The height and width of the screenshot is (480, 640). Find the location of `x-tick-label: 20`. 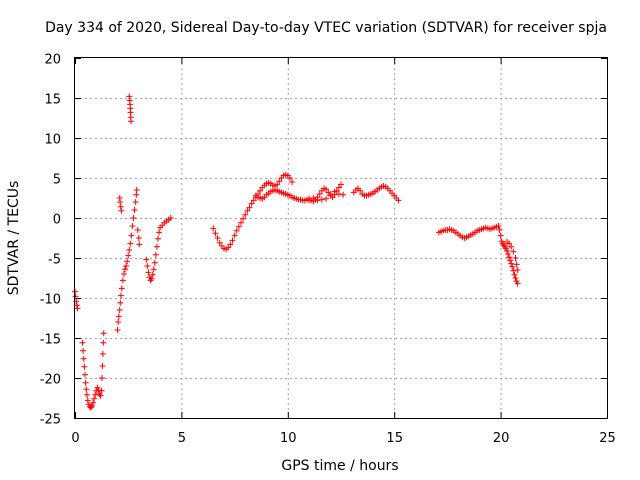

x-tick-label: 20 is located at coordinates (501, 438).